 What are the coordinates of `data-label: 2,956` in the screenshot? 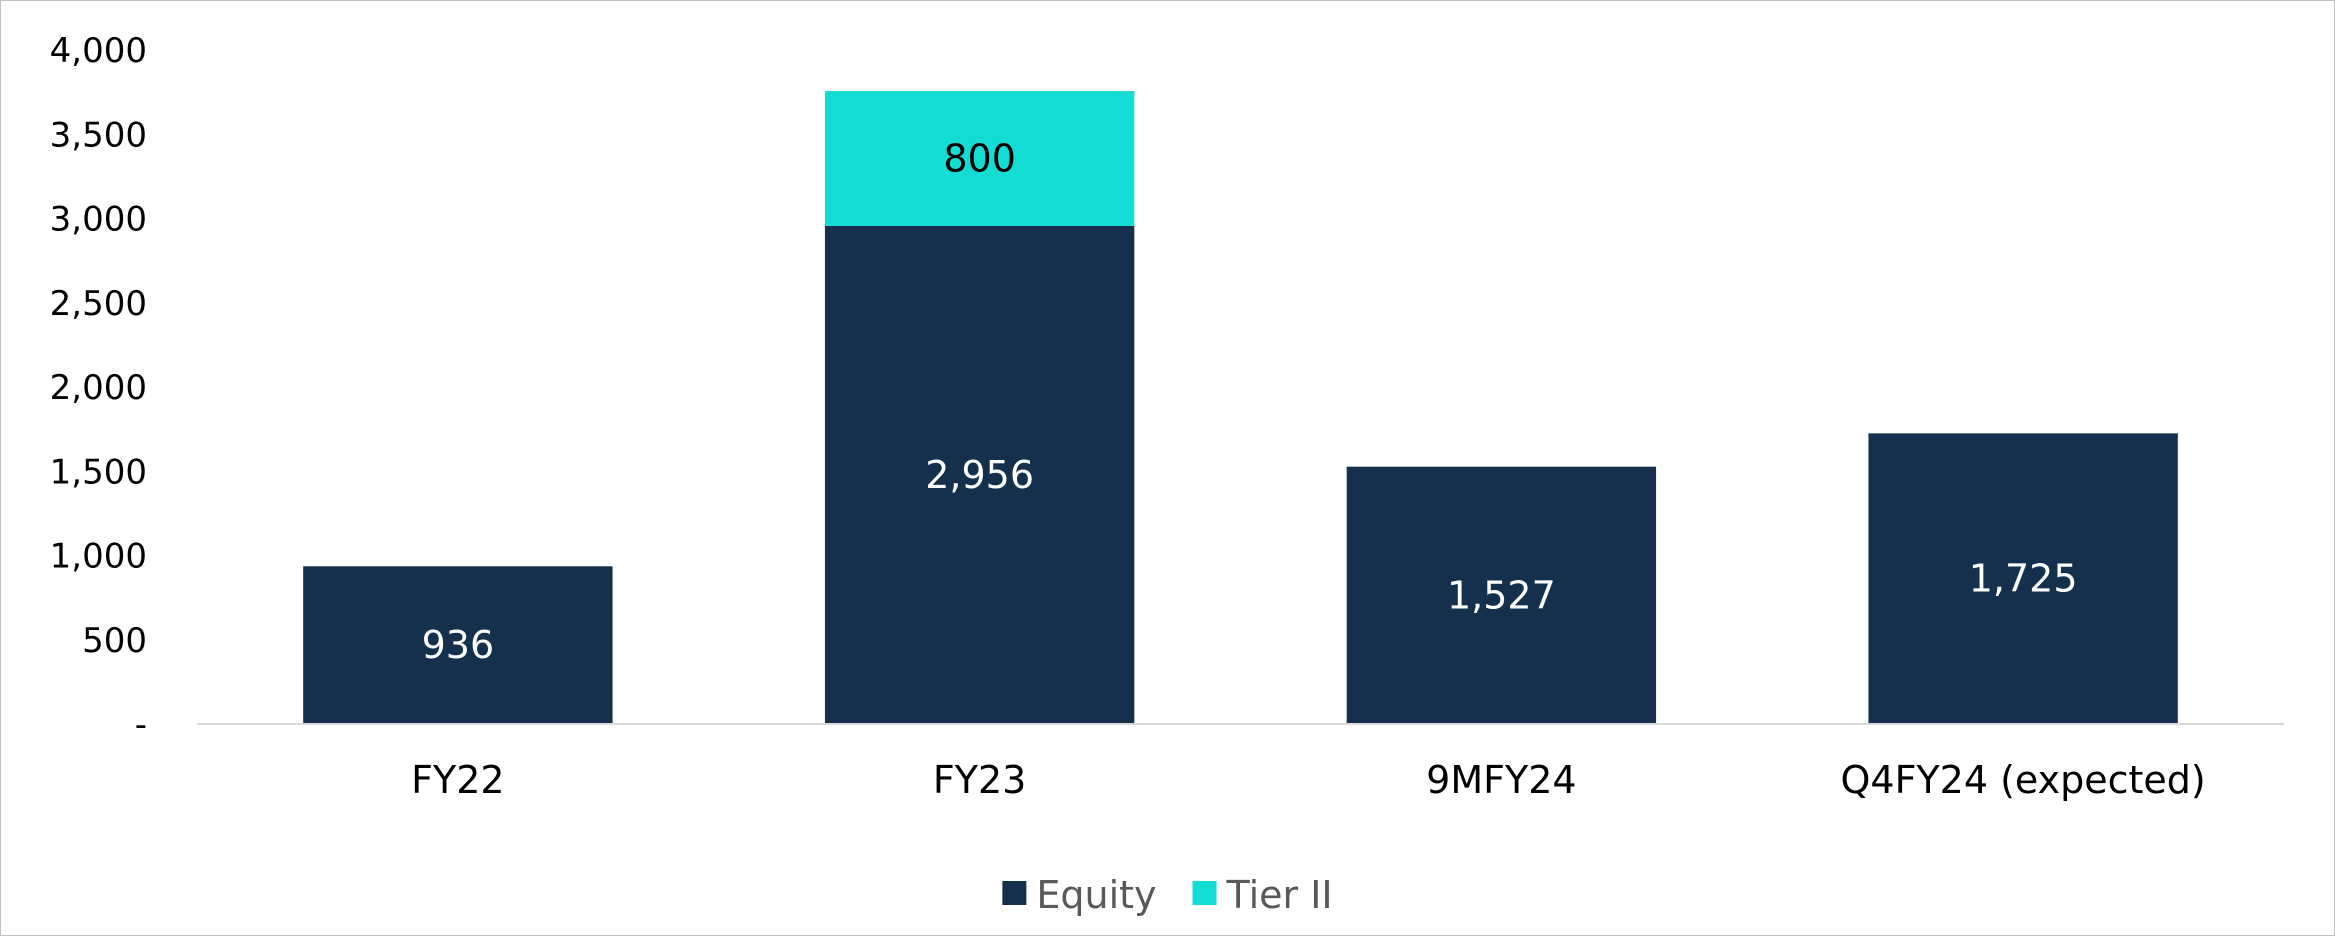 It's located at (979, 475).